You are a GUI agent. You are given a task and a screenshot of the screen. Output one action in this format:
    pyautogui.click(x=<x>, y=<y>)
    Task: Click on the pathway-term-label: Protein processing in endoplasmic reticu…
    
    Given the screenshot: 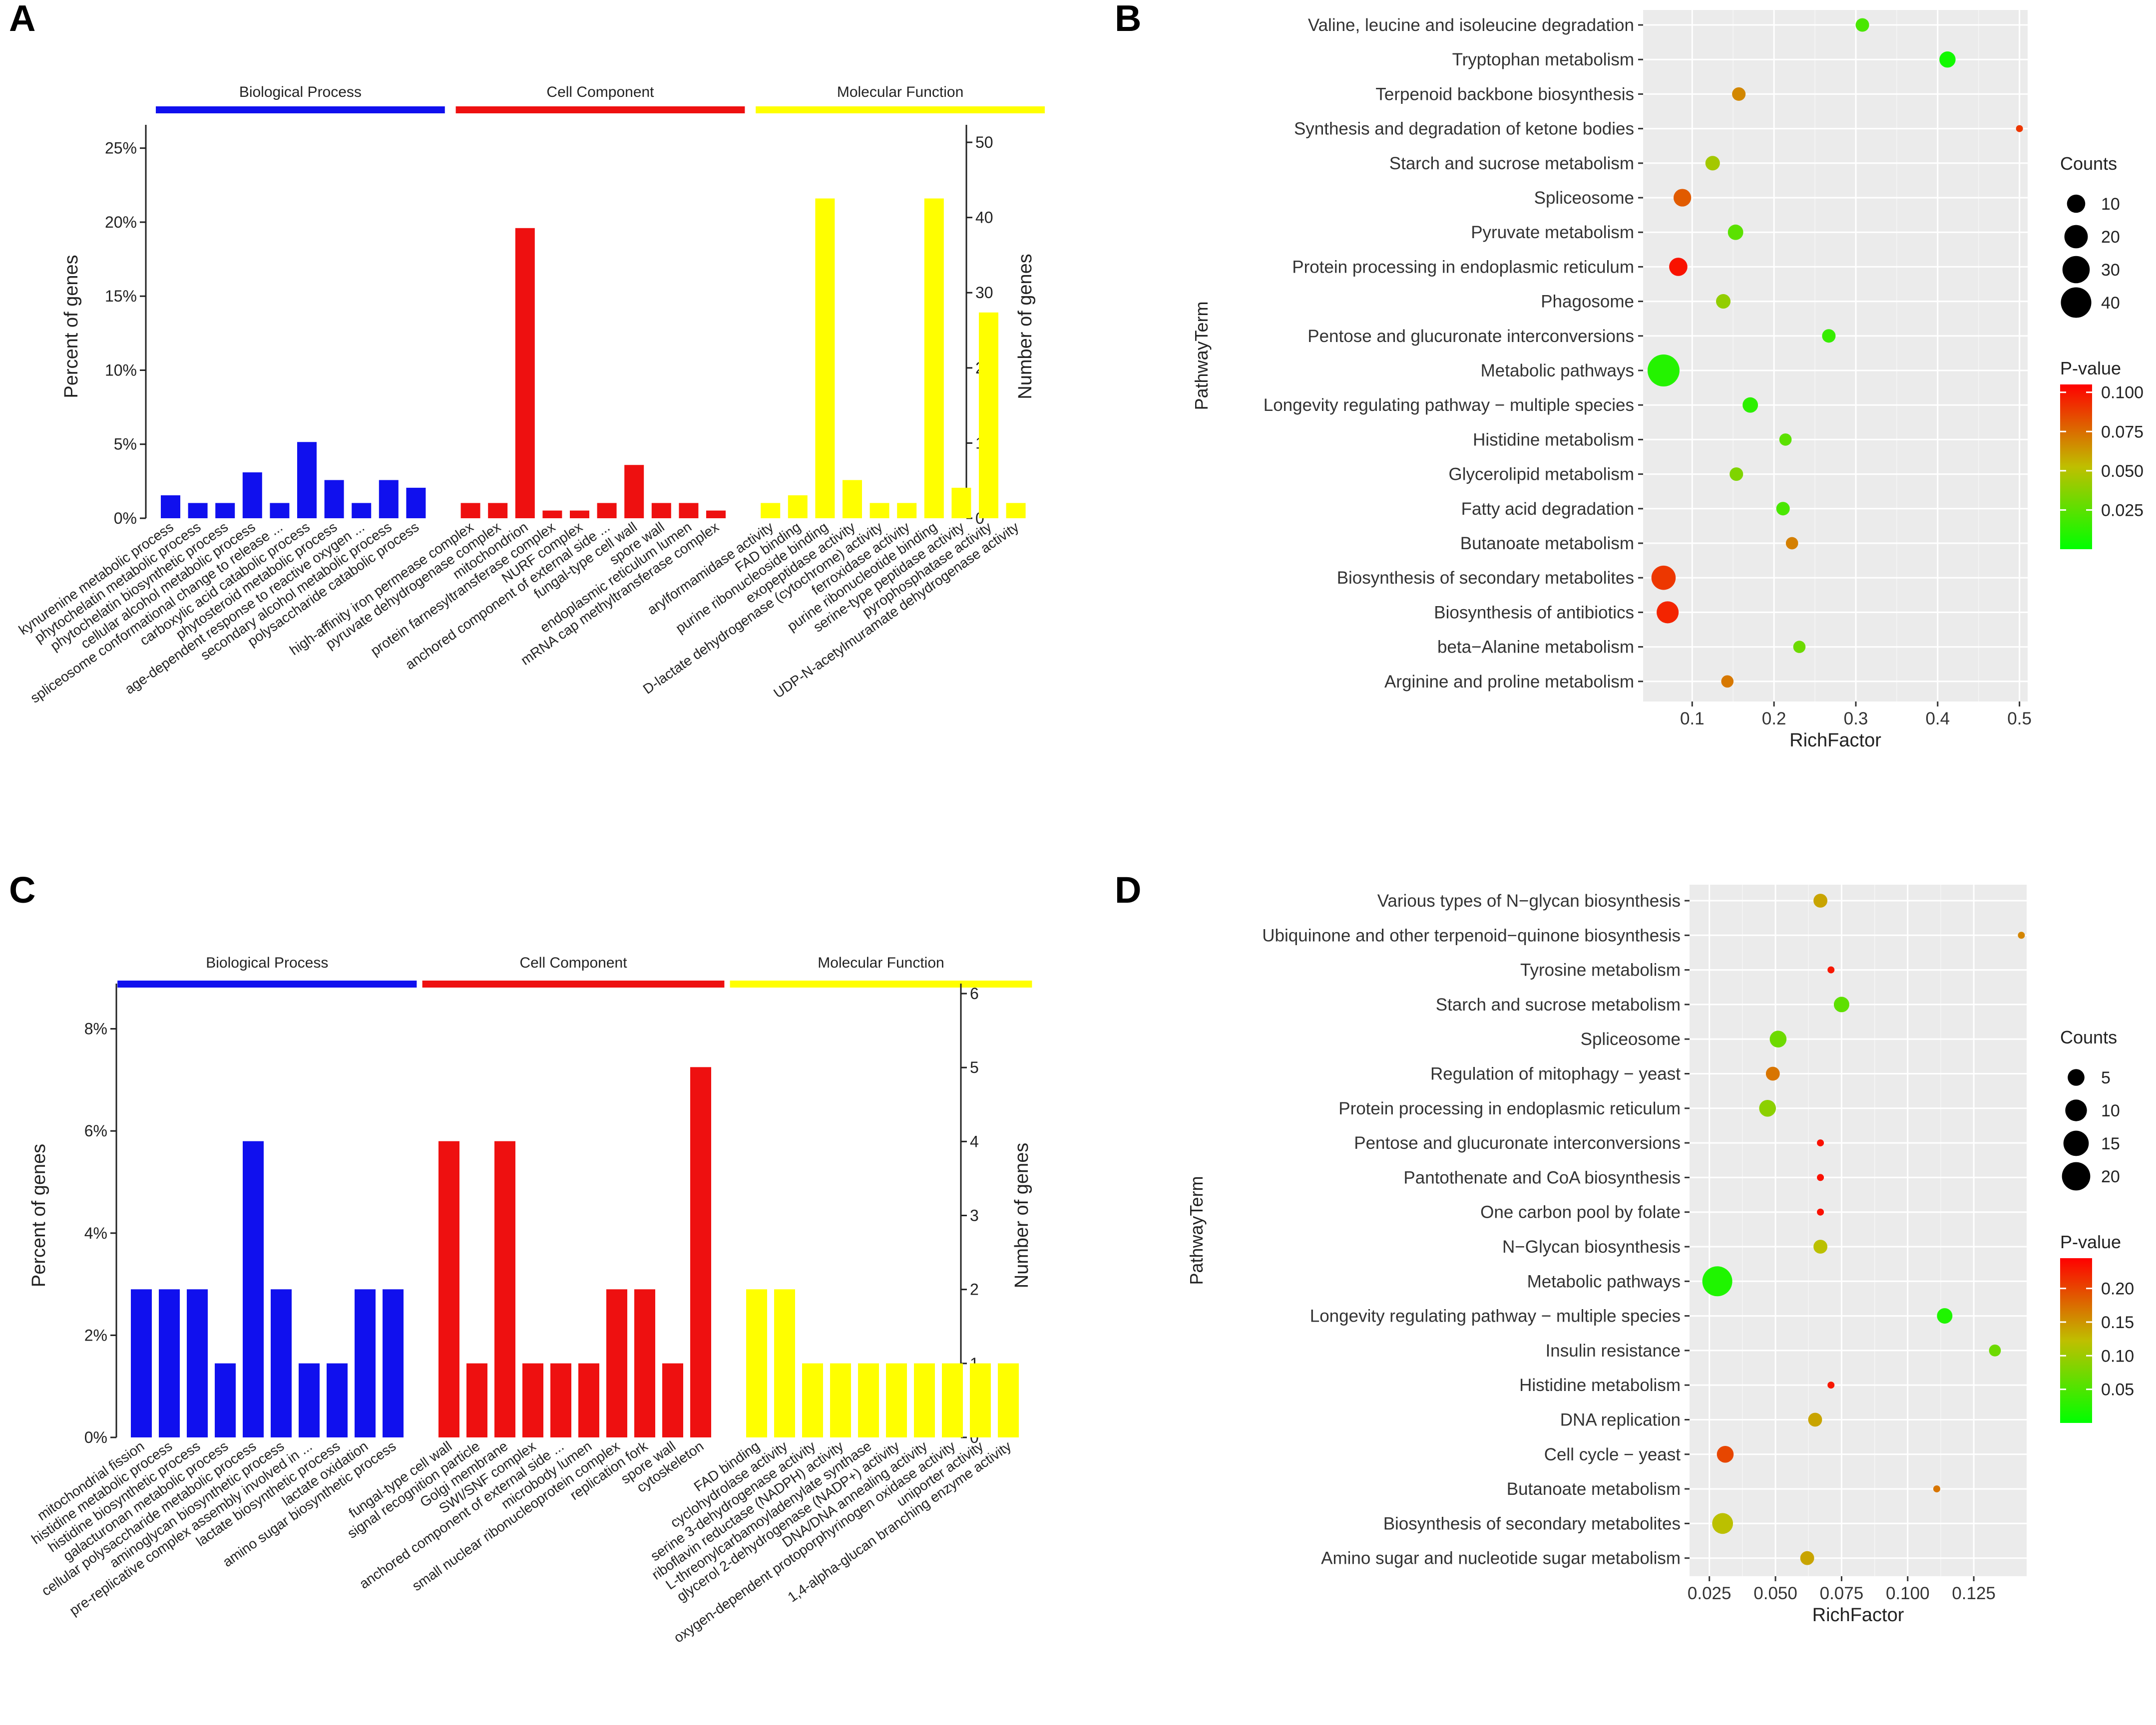 What is the action you would take?
    pyautogui.click(x=1463, y=267)
    